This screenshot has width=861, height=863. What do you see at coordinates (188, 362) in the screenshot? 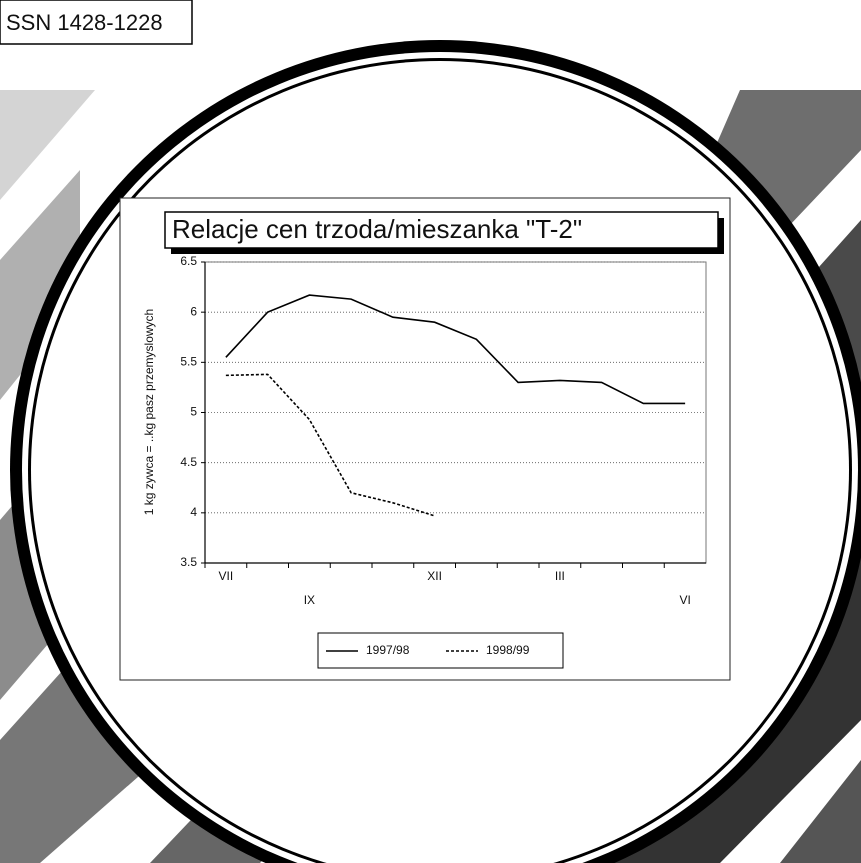
I see `y-tick-label: 5.5` at bounding box center [188, 362].